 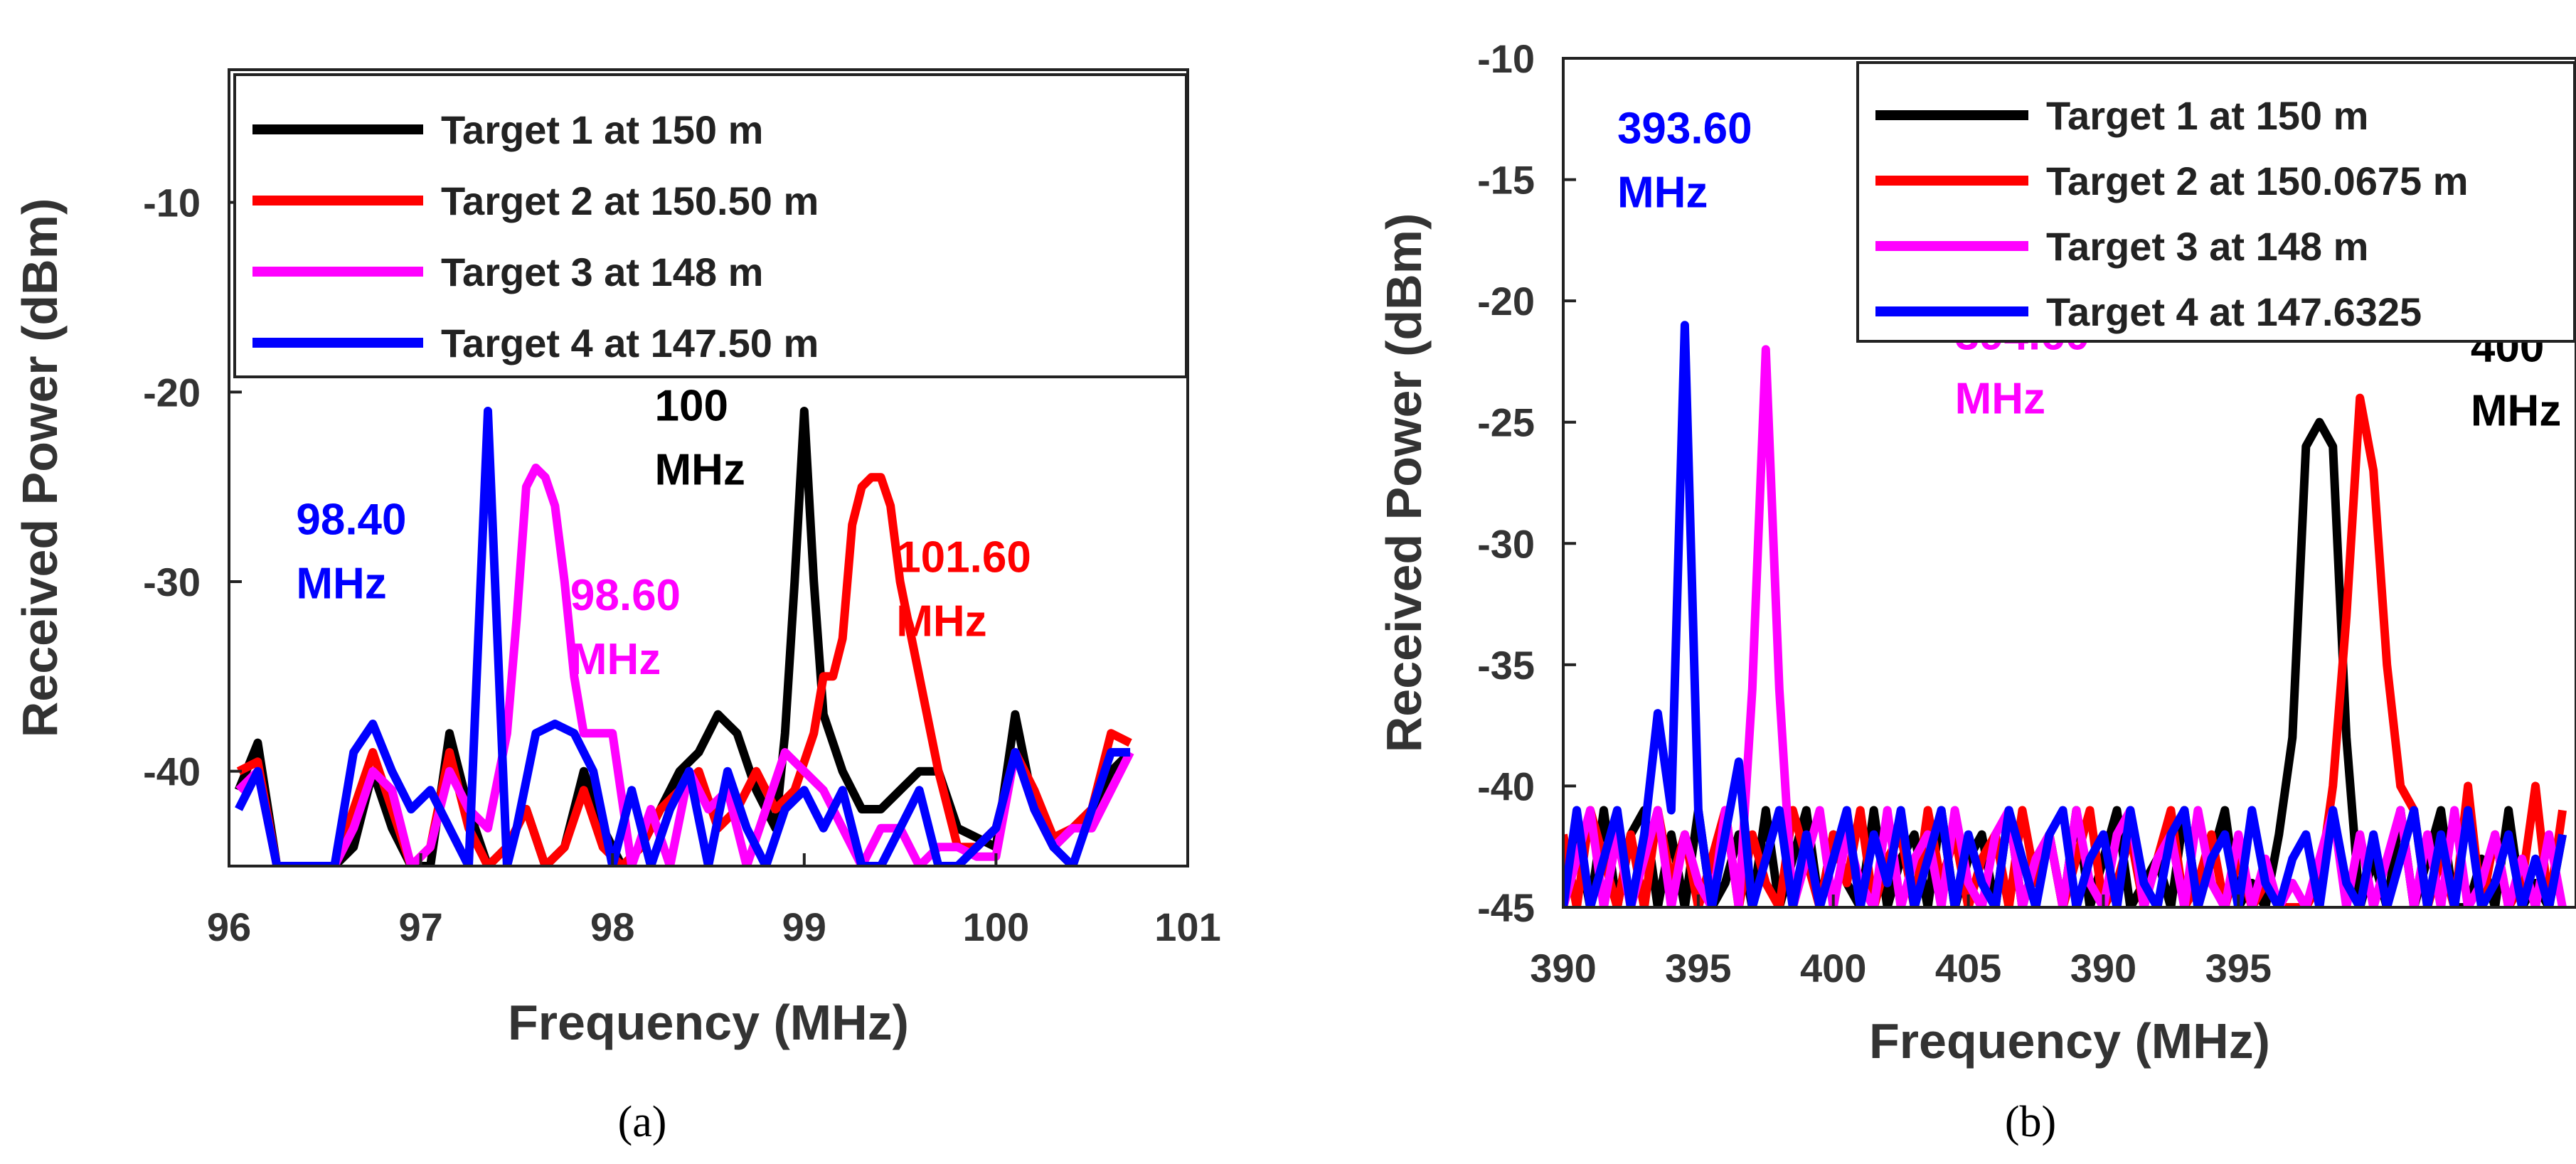 I want to click on panel-b-legend-box, so click(x=2216, y=202).